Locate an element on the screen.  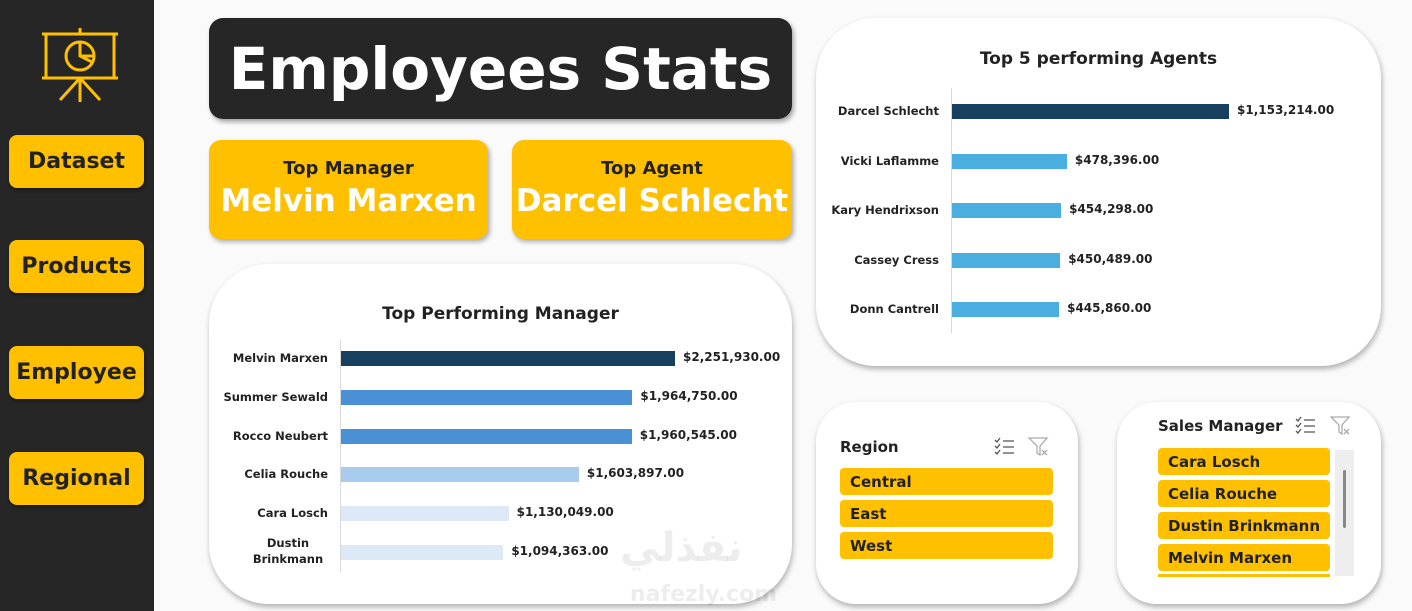
slicer-item-central: Central is located at coordinates (946, 481).